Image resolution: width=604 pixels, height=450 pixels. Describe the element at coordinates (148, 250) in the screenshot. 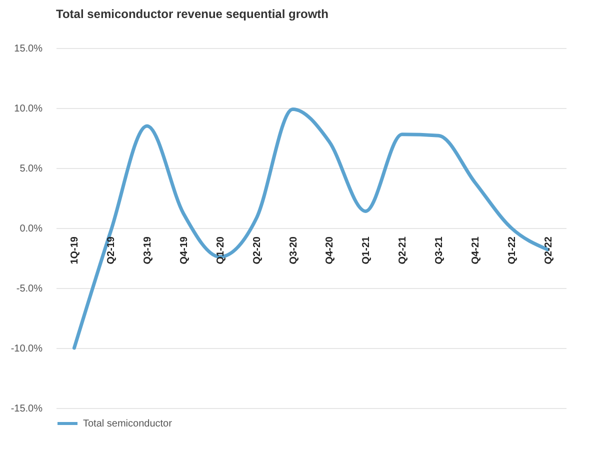

I see `x-tick-label: Q3-19` at that location.